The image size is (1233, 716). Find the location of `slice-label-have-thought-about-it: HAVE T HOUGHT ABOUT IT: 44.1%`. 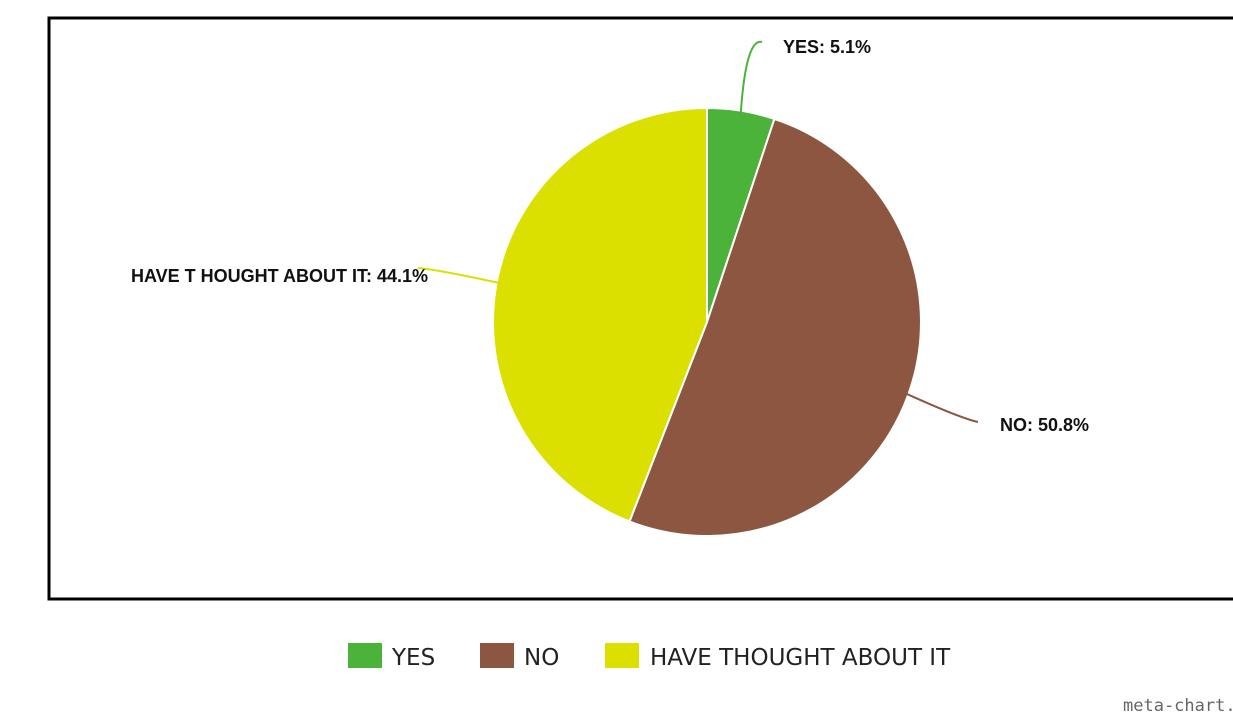

slice-label-have-thought-about-it: HAVE T HOUGHT ABOUT IT: 44.1% is located at coordinates (279, 276).